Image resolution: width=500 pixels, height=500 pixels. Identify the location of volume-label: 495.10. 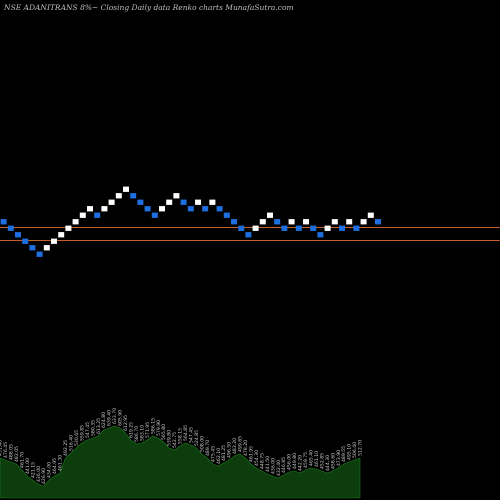
(350, 452).